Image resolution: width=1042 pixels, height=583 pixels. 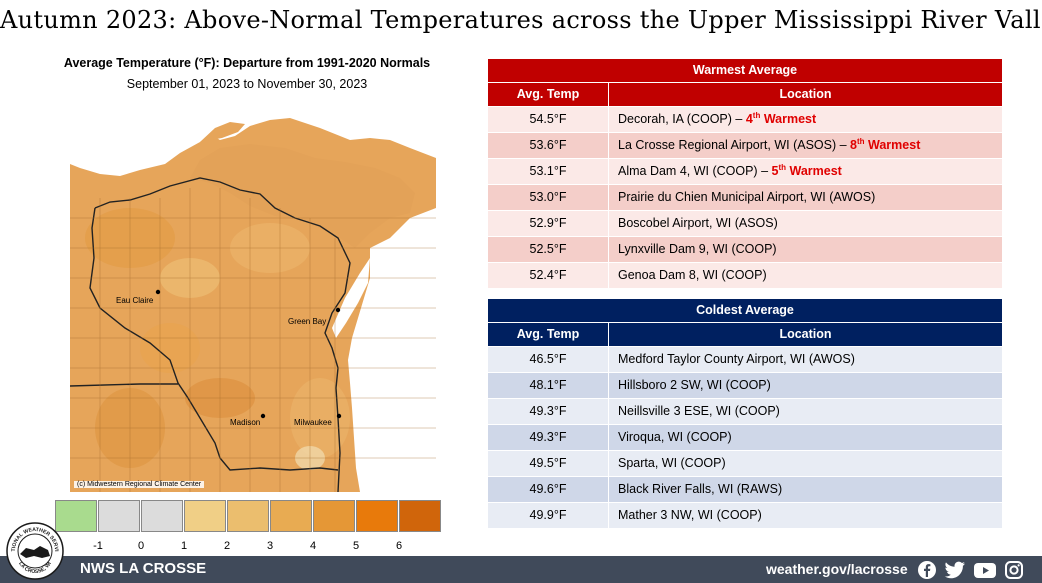 What do you see at coordinates (98, 546) in the screenshot?
I see `legend-label: -1` at bounding box center [98, 546].